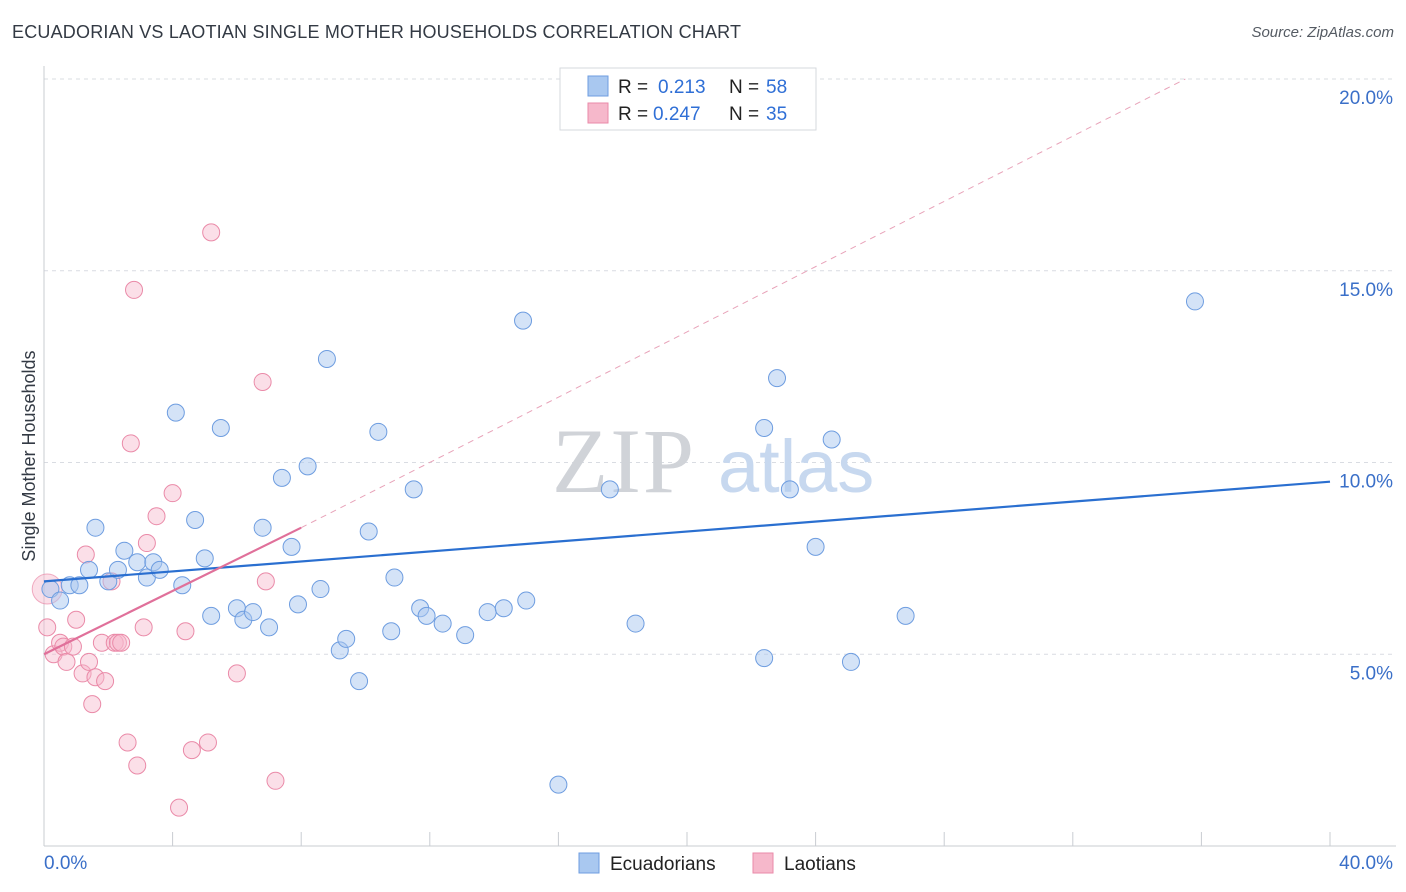  Describe the element at coordinates (776, 114) in the screenshot. I see `legend-n-value-2: 35` at that location.